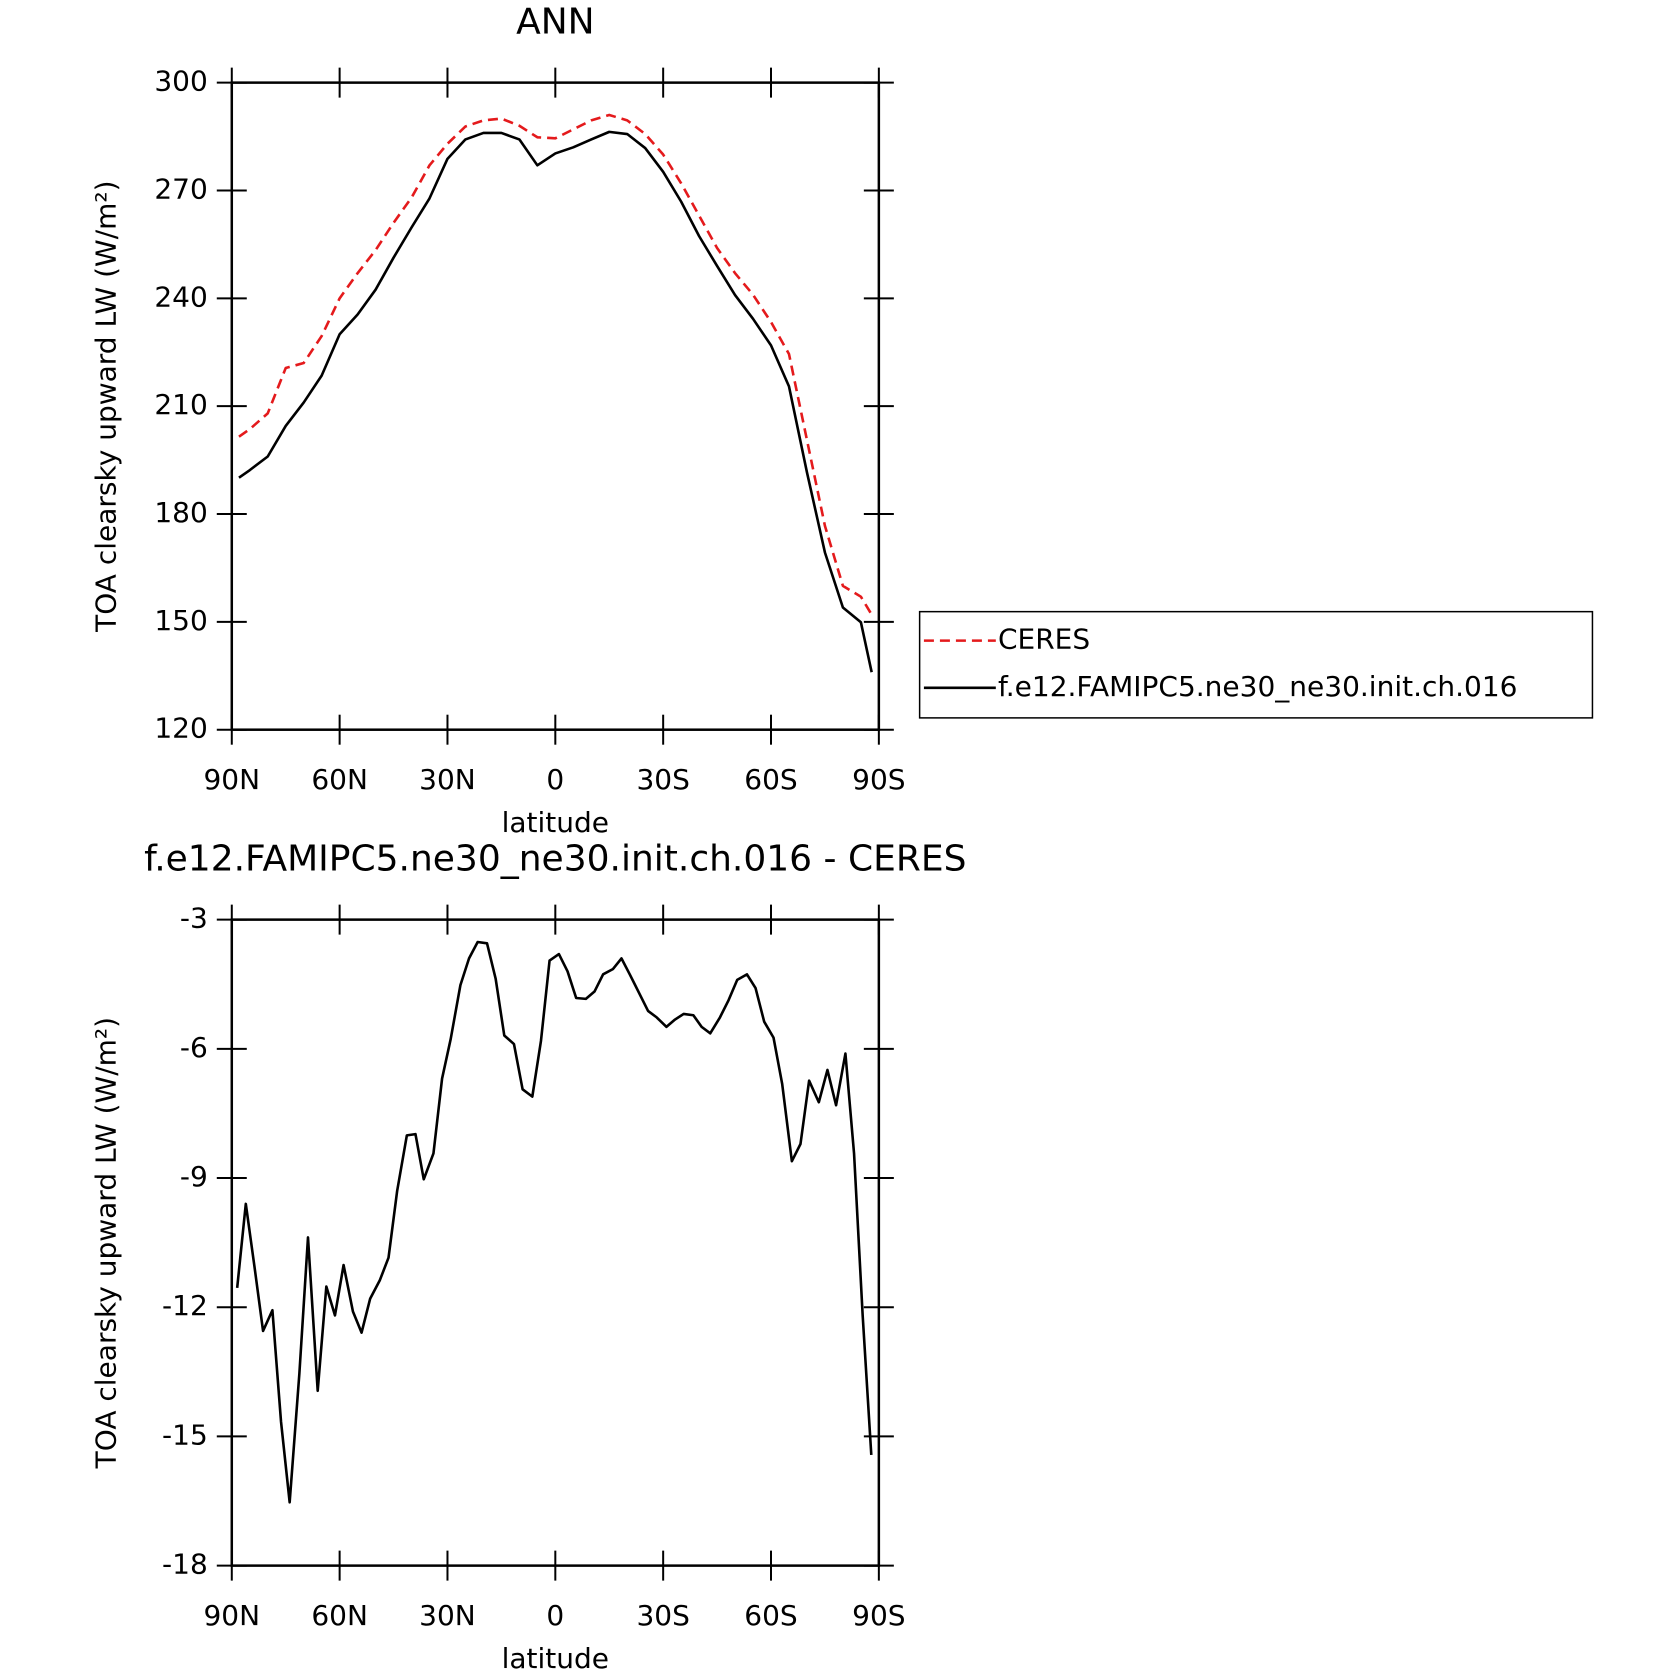 The height and width of the screenshot is (1674, 1674). Describe the element at coordinates (180, 728) in the screenshot. I see `y-tick-label: 120` at that location.